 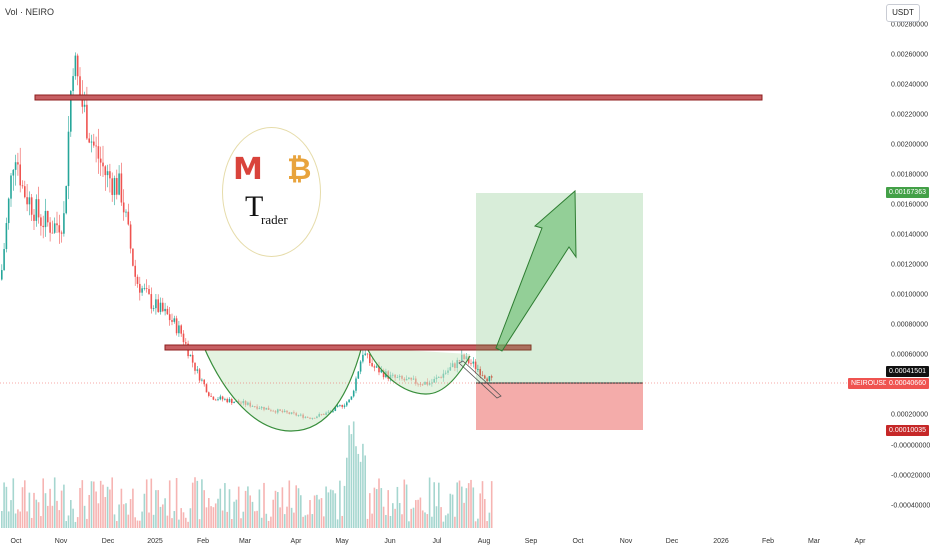 What do you see at coordinates (909, 55) in the screenshot?
I see `price-tick-label: 0.00260000` at bounding box center [909, 55].